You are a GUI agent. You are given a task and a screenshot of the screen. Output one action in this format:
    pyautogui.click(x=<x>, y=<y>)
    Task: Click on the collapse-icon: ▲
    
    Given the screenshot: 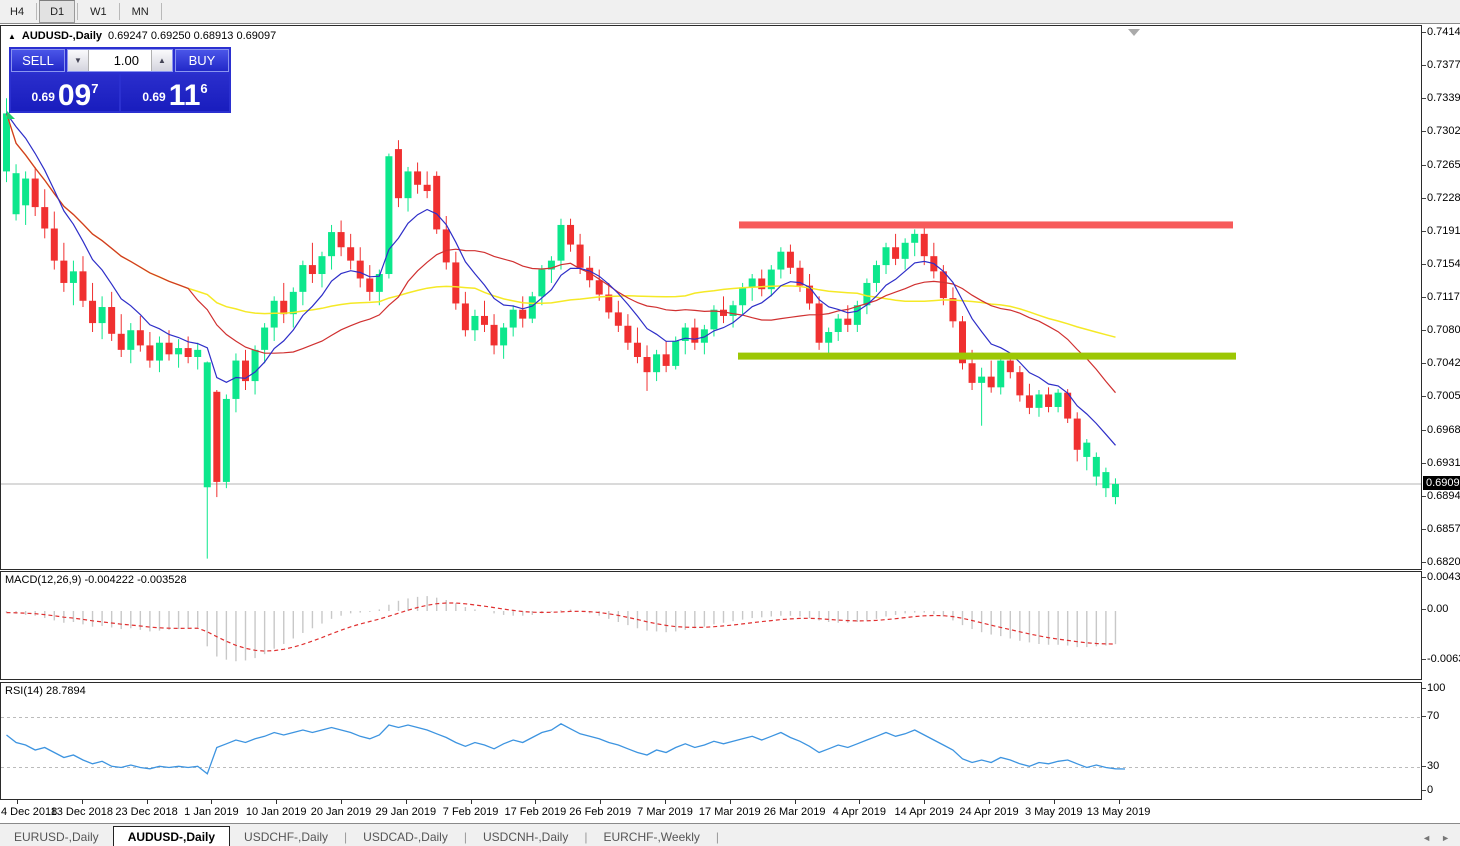 What is the action you would take?
    pyautogui.click(x=12, y=36)
    